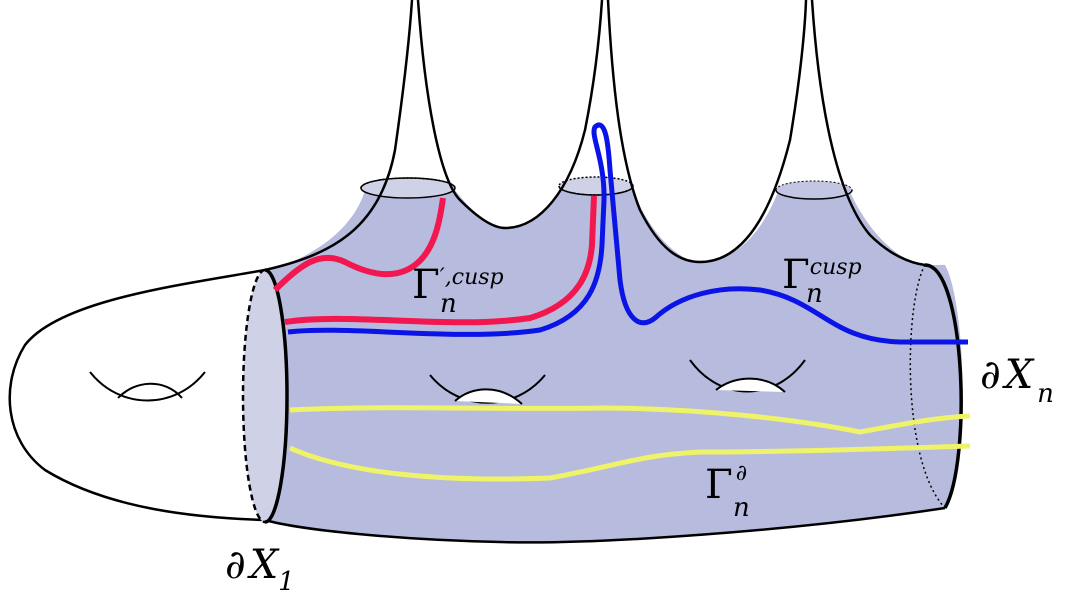 This screenshot has width=1089, height=600. I want to click on surface-bottom, so click(605, 525).